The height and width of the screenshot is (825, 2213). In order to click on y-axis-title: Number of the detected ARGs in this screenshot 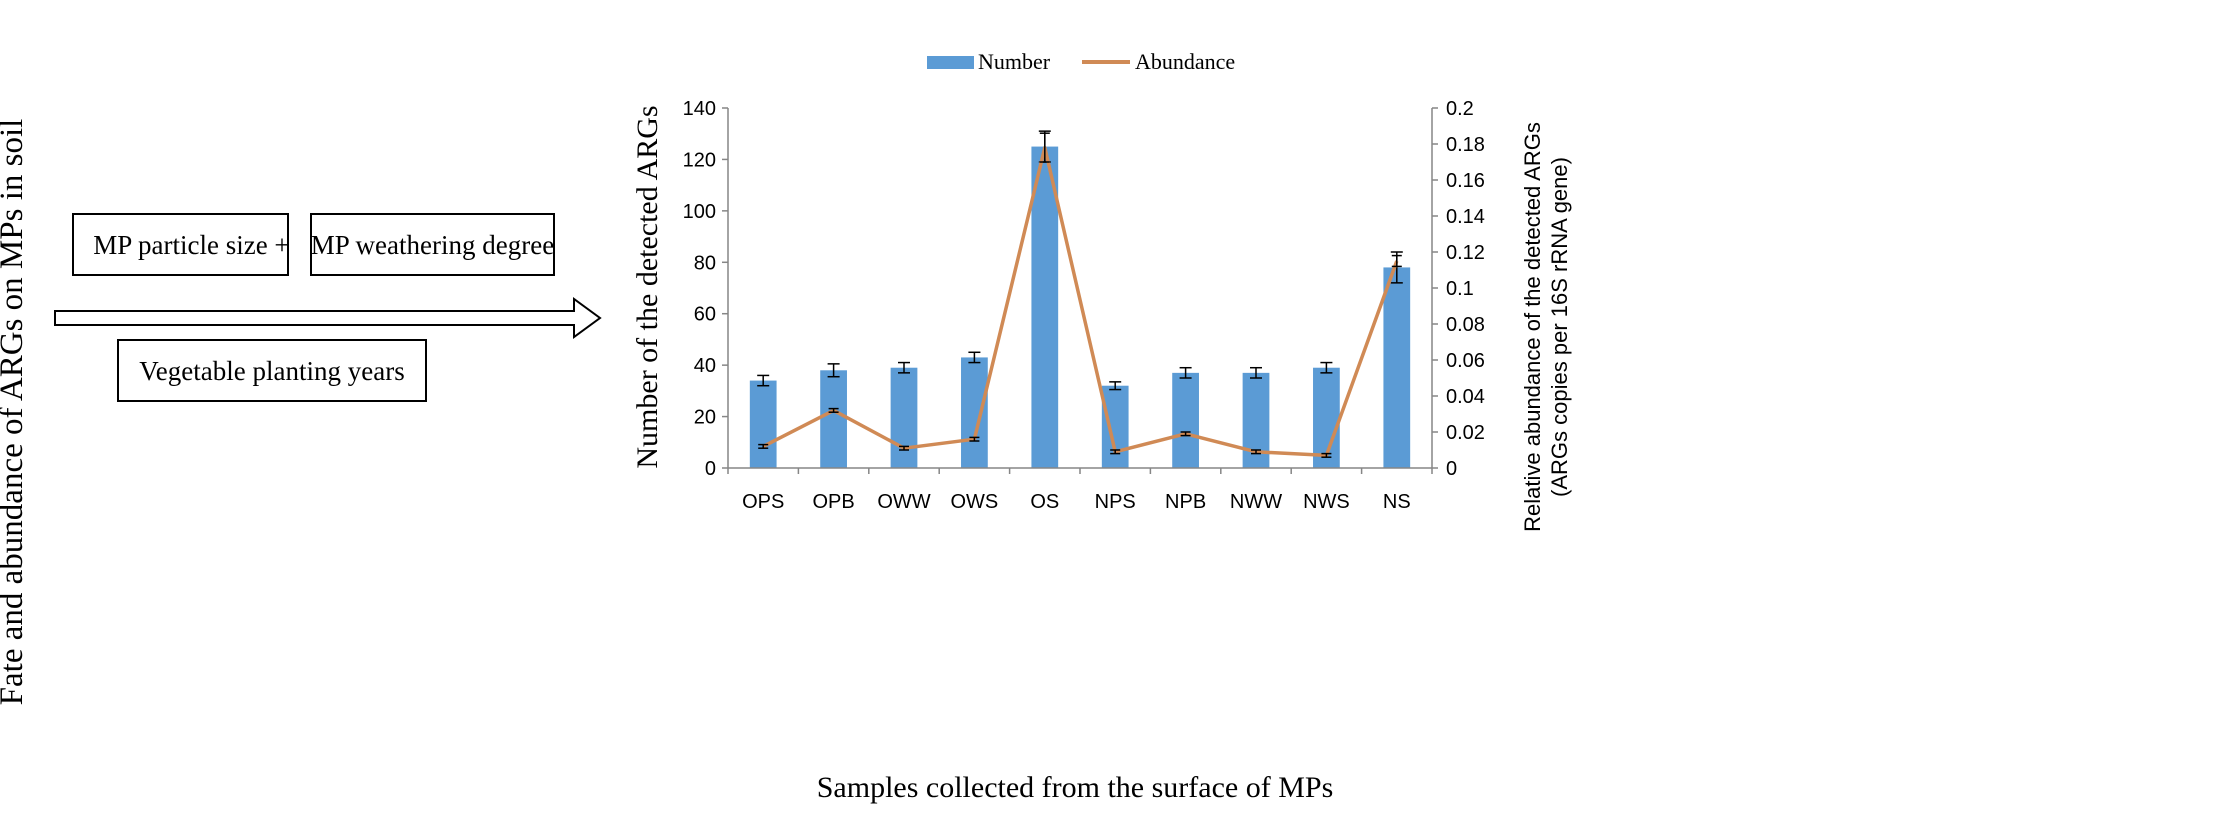, I will do `click(647, 286)`.